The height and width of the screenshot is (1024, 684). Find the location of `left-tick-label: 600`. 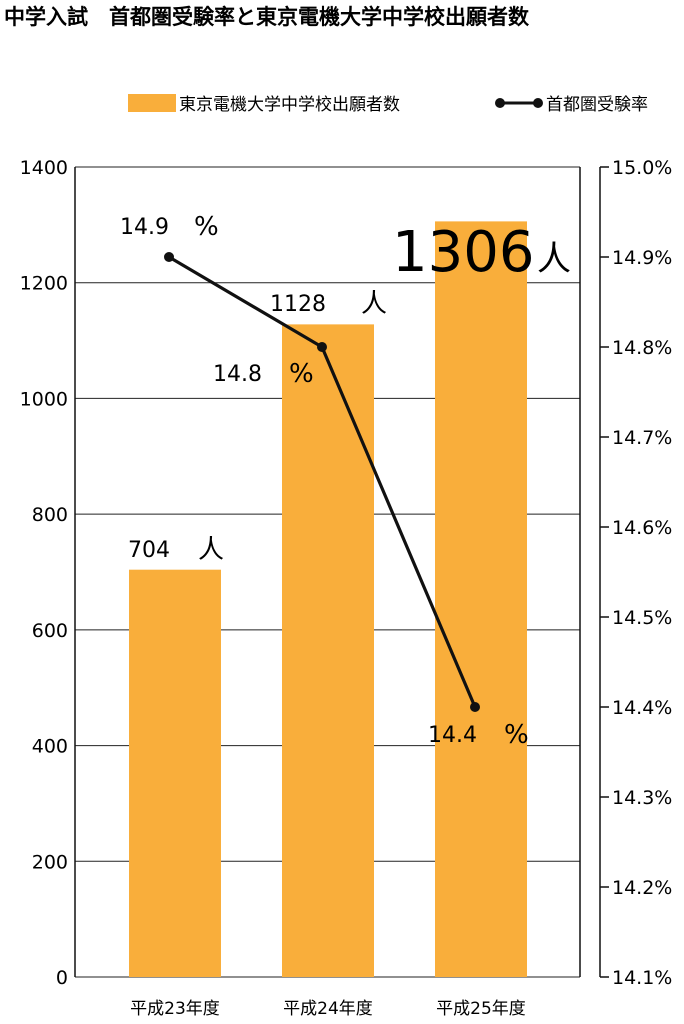

left-tick-label: 600 is located at coordinates (50, 631).